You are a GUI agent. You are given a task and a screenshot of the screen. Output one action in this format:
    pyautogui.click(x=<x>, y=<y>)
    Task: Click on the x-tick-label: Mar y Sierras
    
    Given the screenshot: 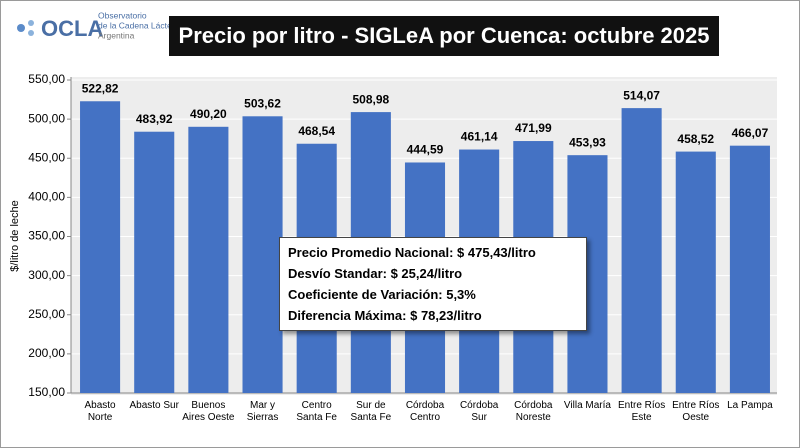 What is the action you would take?
    pyautogui.click(x=262, y=411)
    